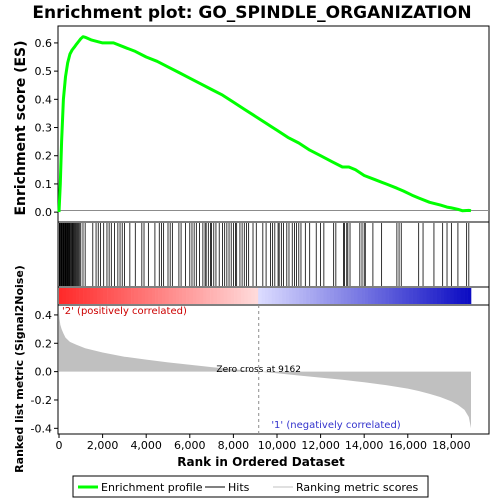  Describe the element at coordinates (234, 445) in the screenshot. I see `x-tick-label: 8,000` at that location.